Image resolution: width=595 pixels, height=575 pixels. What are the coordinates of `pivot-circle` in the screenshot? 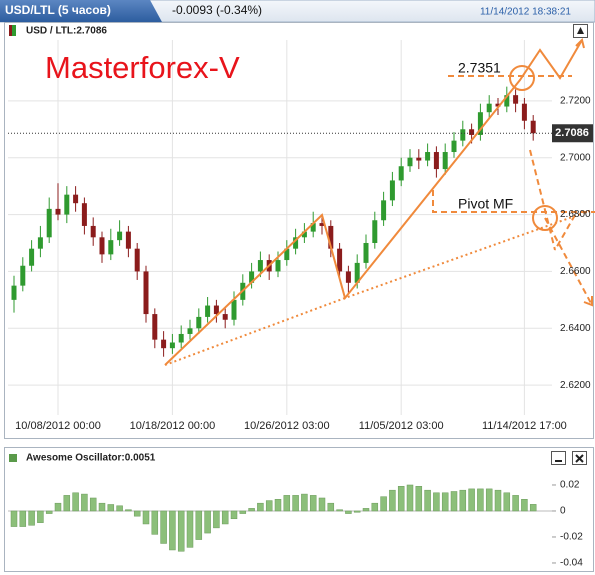 It's located at (545, 218).